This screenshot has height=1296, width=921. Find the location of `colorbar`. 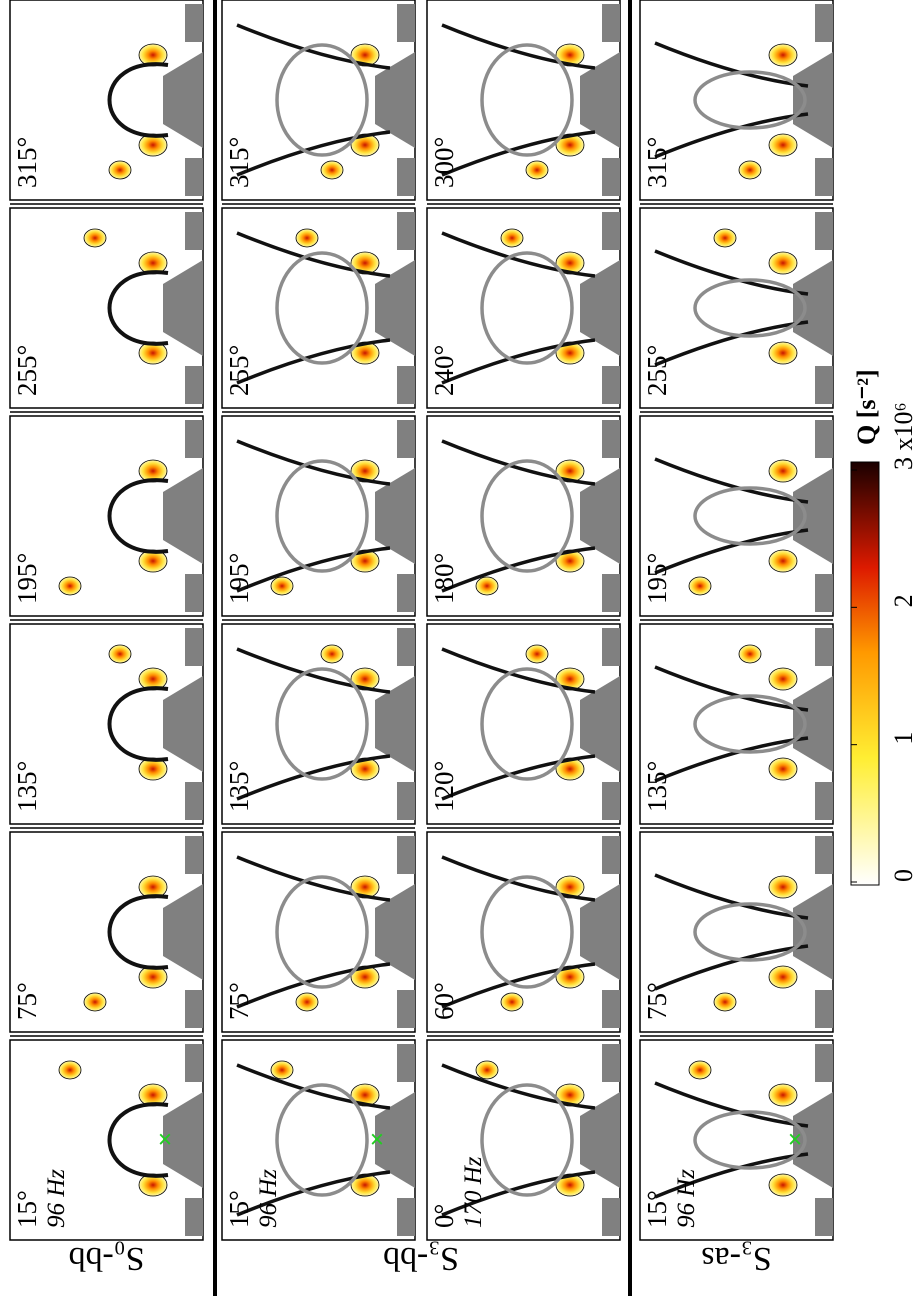

colorbar is located at coordinates (865, 673).